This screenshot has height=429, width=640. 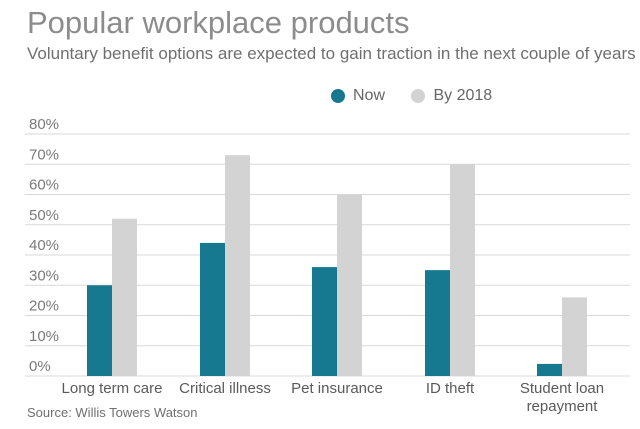 I want to click on legend-label-by-2018: By 2018, so click(x=463, y=95).